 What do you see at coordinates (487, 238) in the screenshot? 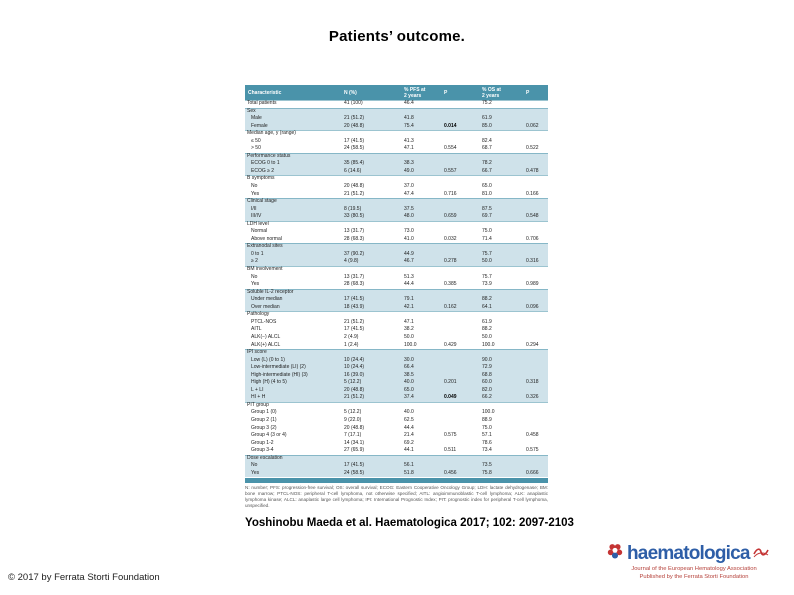
I see `cell-value: 71.4` at bounding box center [487, 238].